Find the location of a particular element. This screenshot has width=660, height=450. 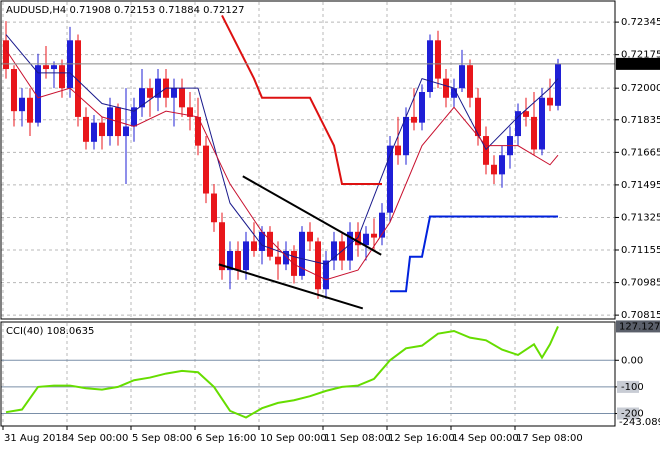

x-tick-label: 17 Sep 08:00 is located at coordinates (549, 438).